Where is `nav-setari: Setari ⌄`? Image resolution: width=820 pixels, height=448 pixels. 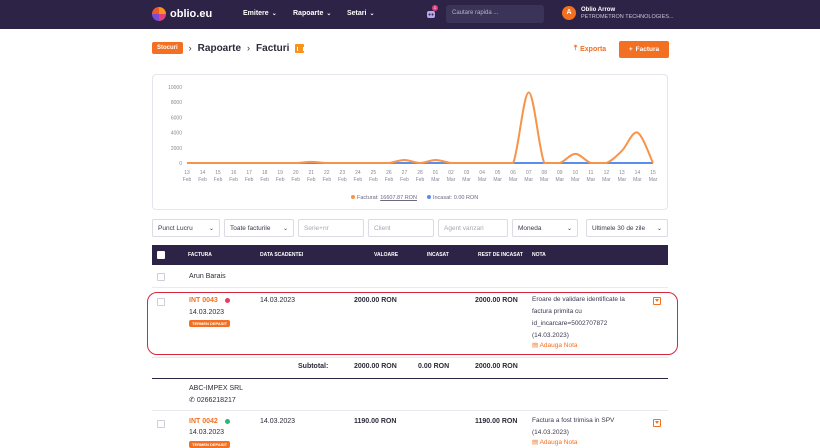 nav-setari: Setari ⌄ is located at coordinates (361, 13).